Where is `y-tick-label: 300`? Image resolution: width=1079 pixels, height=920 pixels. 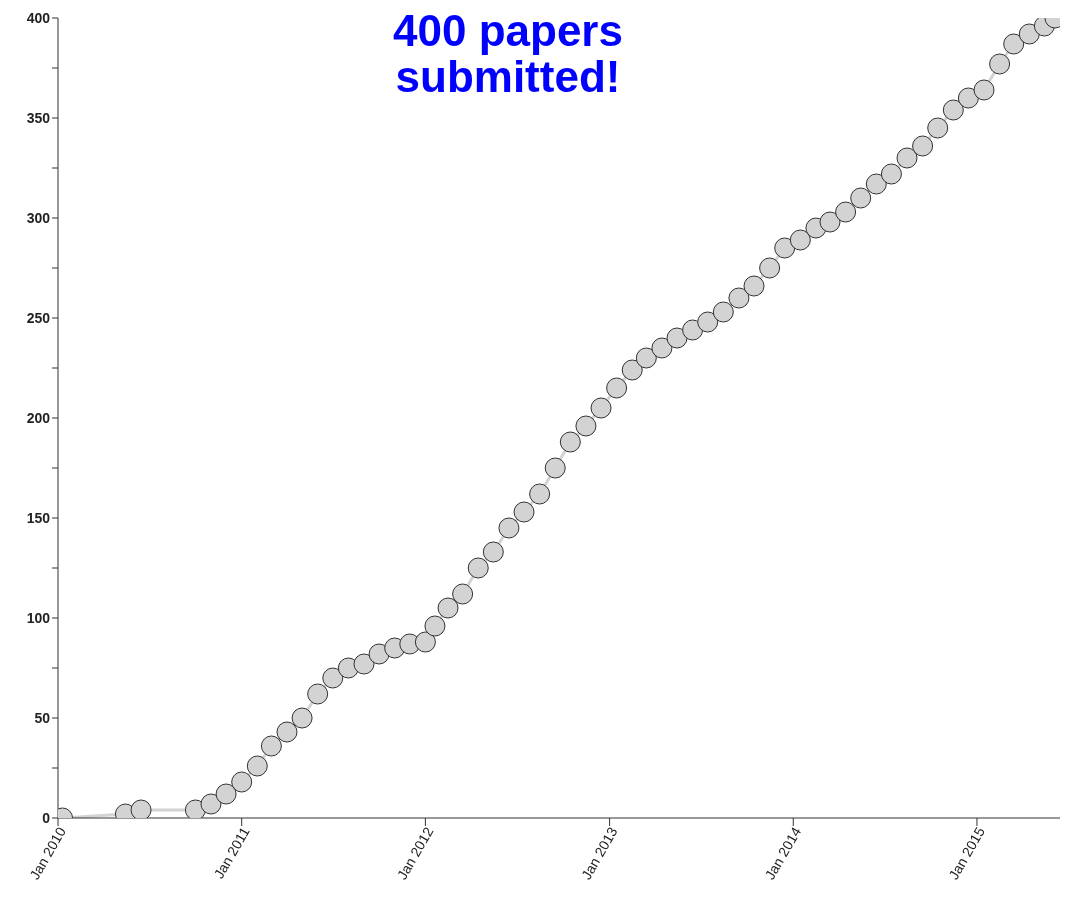 y-tick-label: 300 is located at coordinates (38, 217).